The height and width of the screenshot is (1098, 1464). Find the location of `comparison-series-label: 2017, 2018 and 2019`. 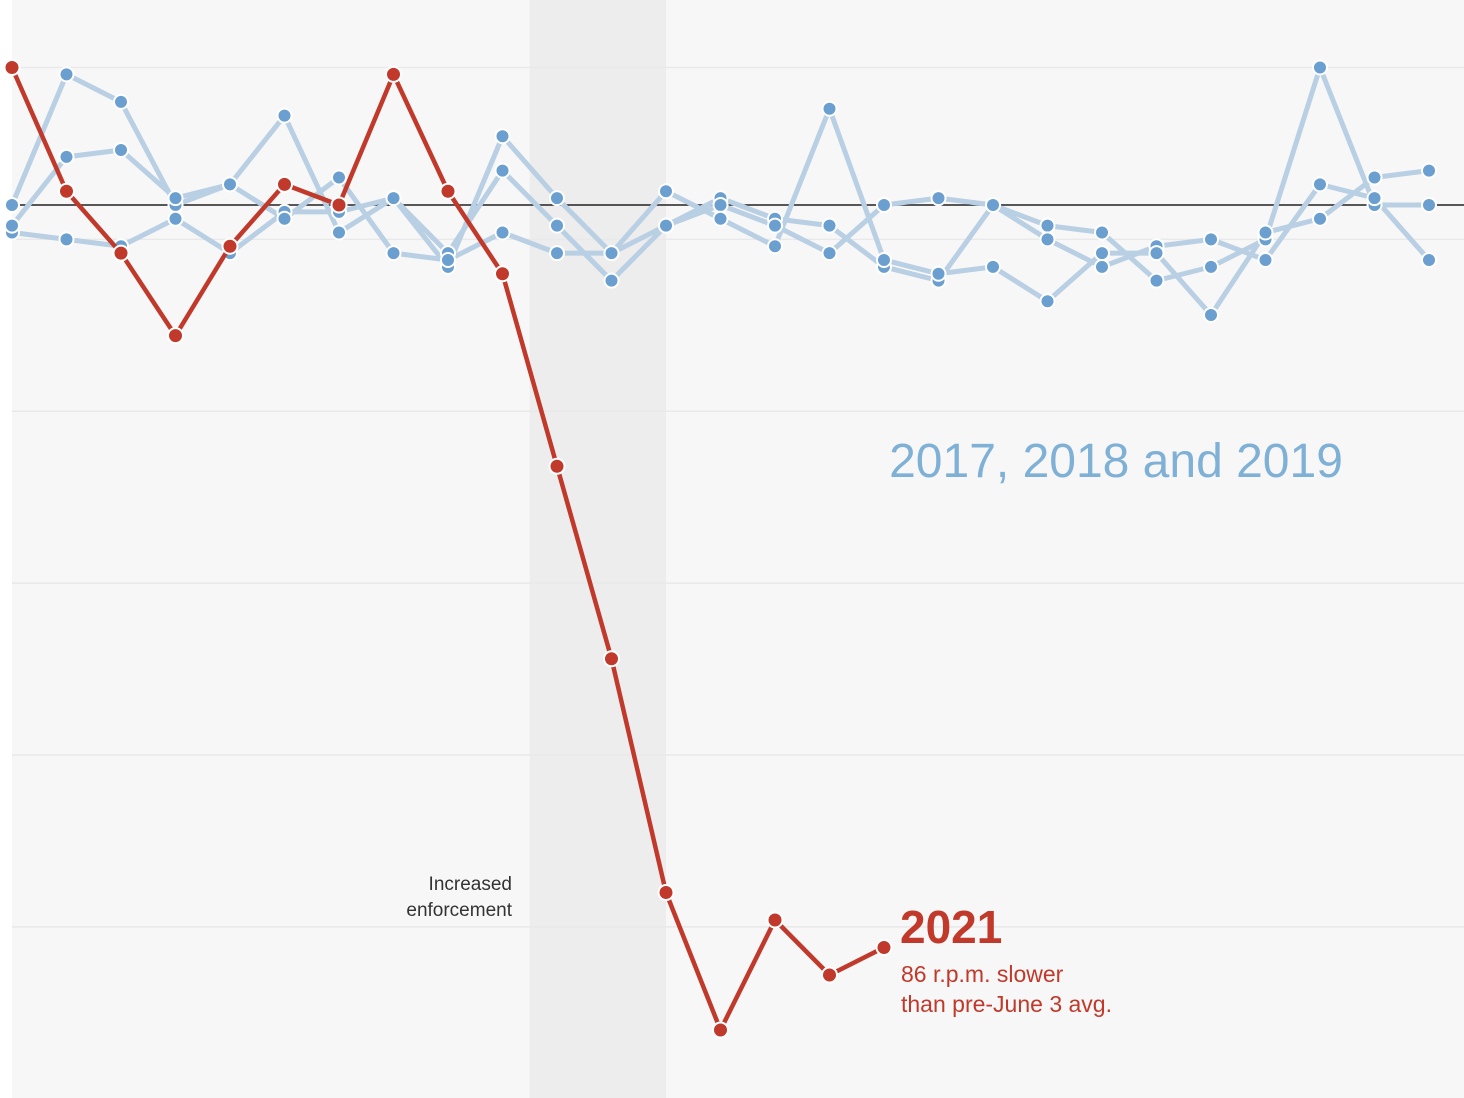

comparison-series-label: 2017, 2018 and 2019 is located at coordinates (1116, 461).